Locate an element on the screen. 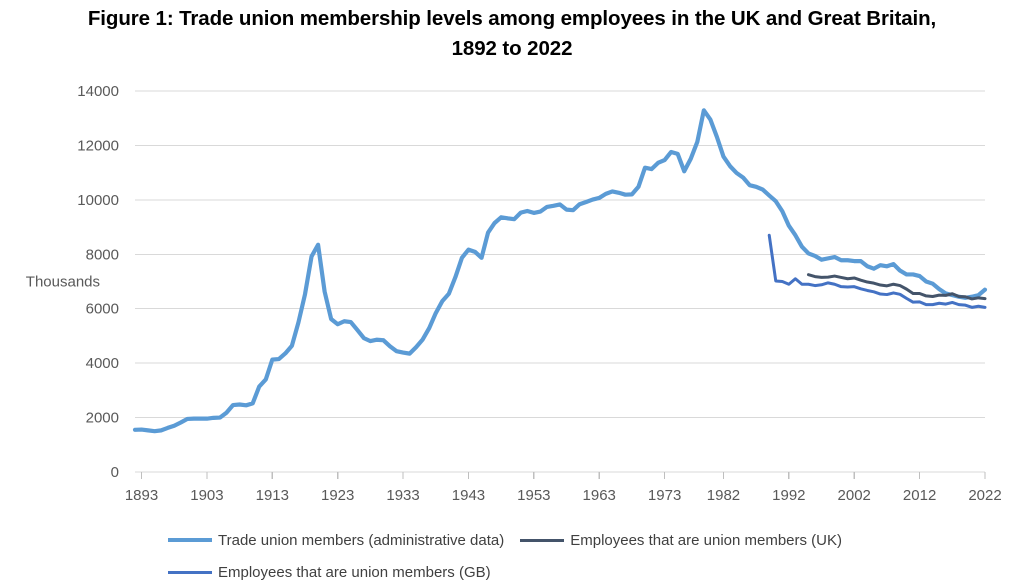 The width and height of the screenshot is (1024, 588). x-axis-tick-label: 2022 is located at coordinates (984, 495).